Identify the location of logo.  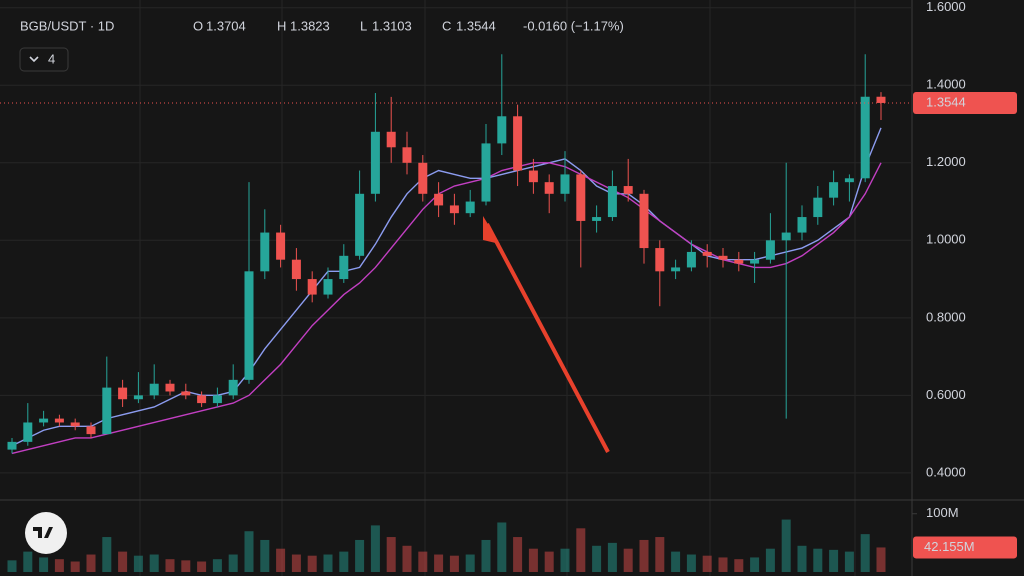
(43, 532).